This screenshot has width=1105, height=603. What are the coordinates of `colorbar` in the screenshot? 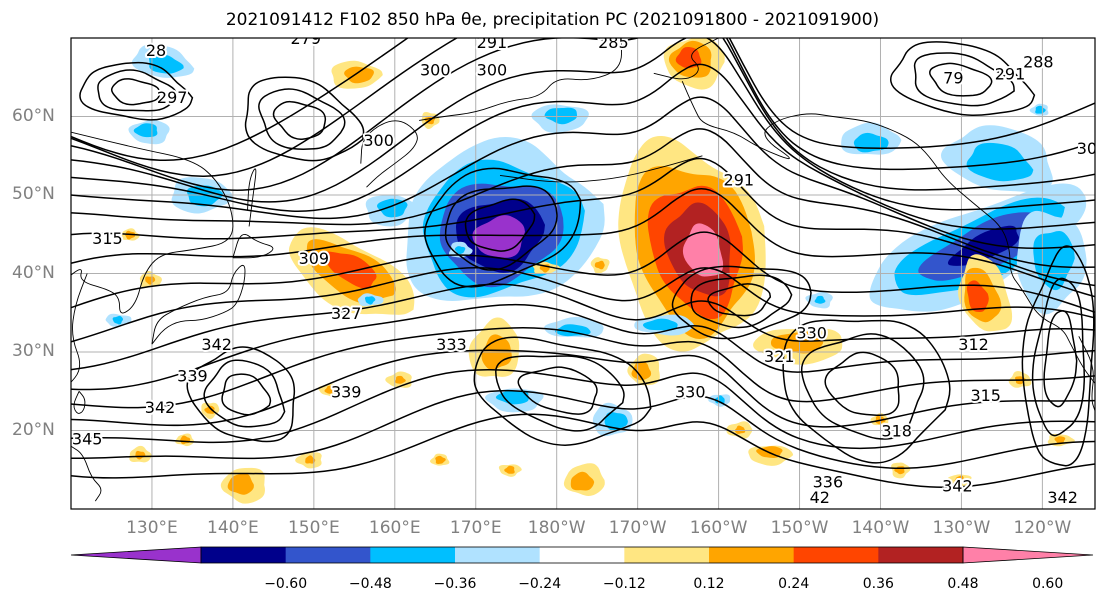 It's located at (582, 555).